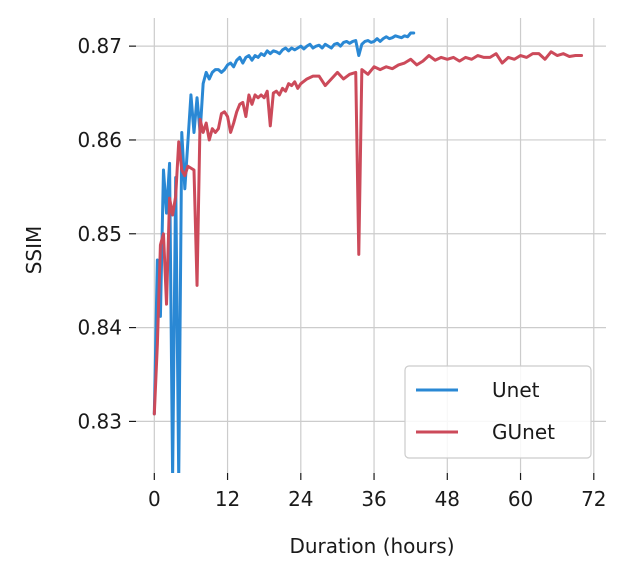  What do you see at coordinates (227, 499) in the screenshot?
I see `x-tick-label: 12` at bounding box center [227, 499].